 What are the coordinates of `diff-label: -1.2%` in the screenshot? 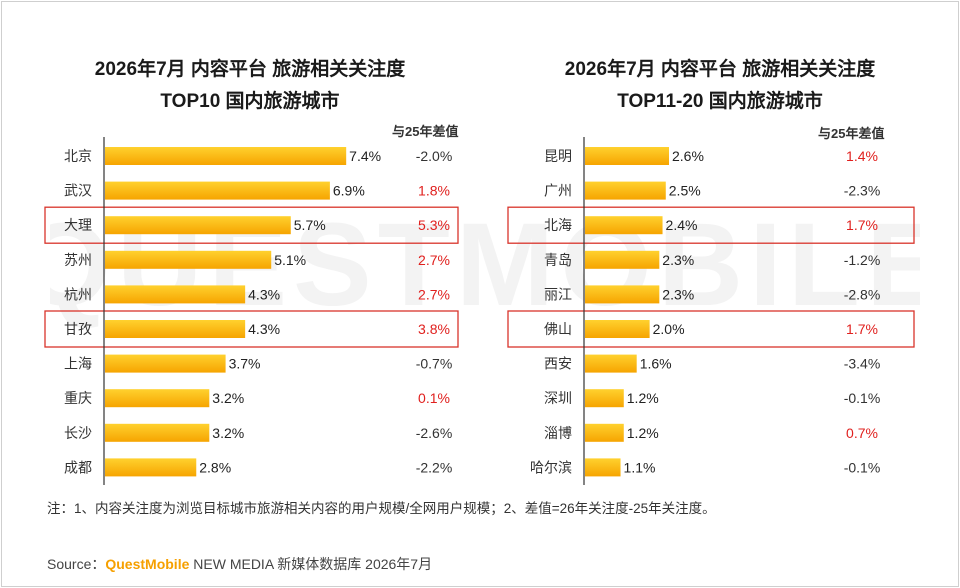 It's located at (862, 260).